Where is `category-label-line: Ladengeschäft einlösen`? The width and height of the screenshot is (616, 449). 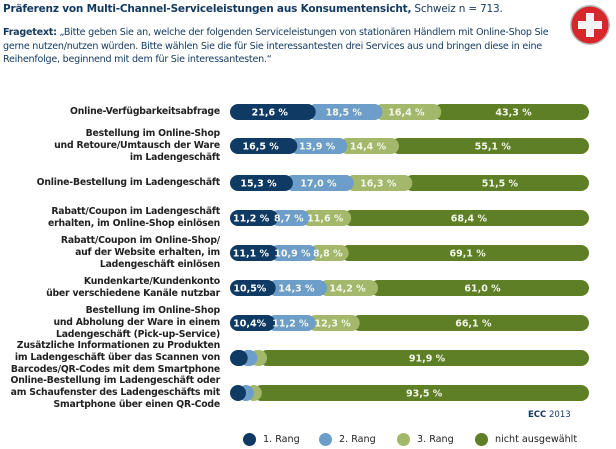
category-label-line: Ladengeschäft einlösen is located at coordinates (159, 264).